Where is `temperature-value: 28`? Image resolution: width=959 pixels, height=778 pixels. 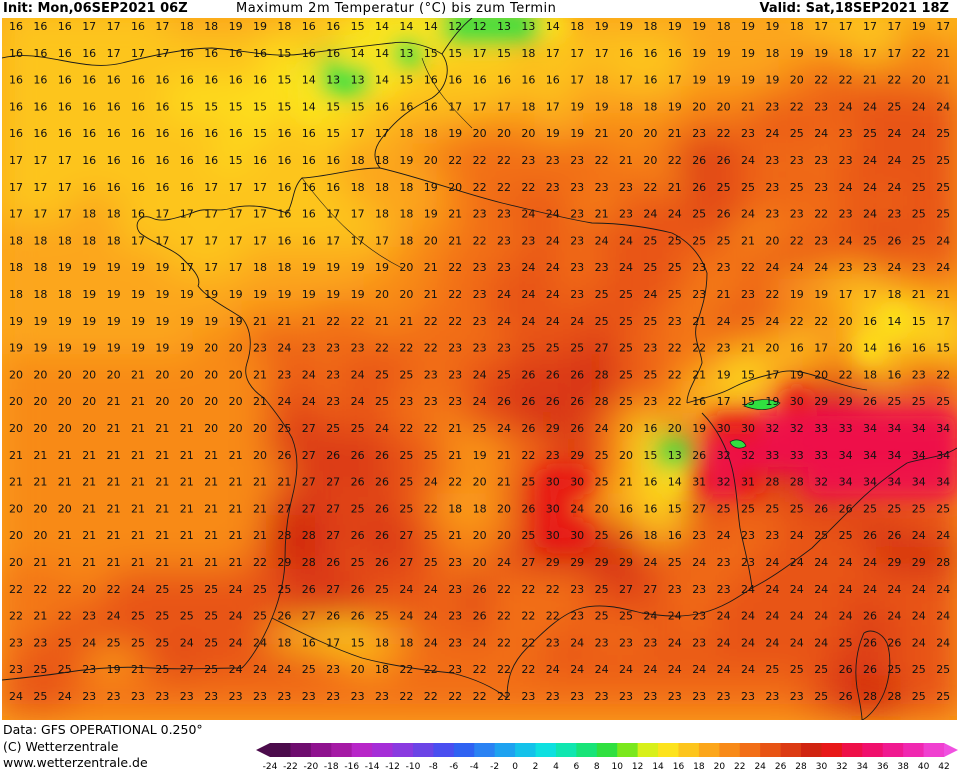
temperature-value: 28 is located at coordinates (284, 535).